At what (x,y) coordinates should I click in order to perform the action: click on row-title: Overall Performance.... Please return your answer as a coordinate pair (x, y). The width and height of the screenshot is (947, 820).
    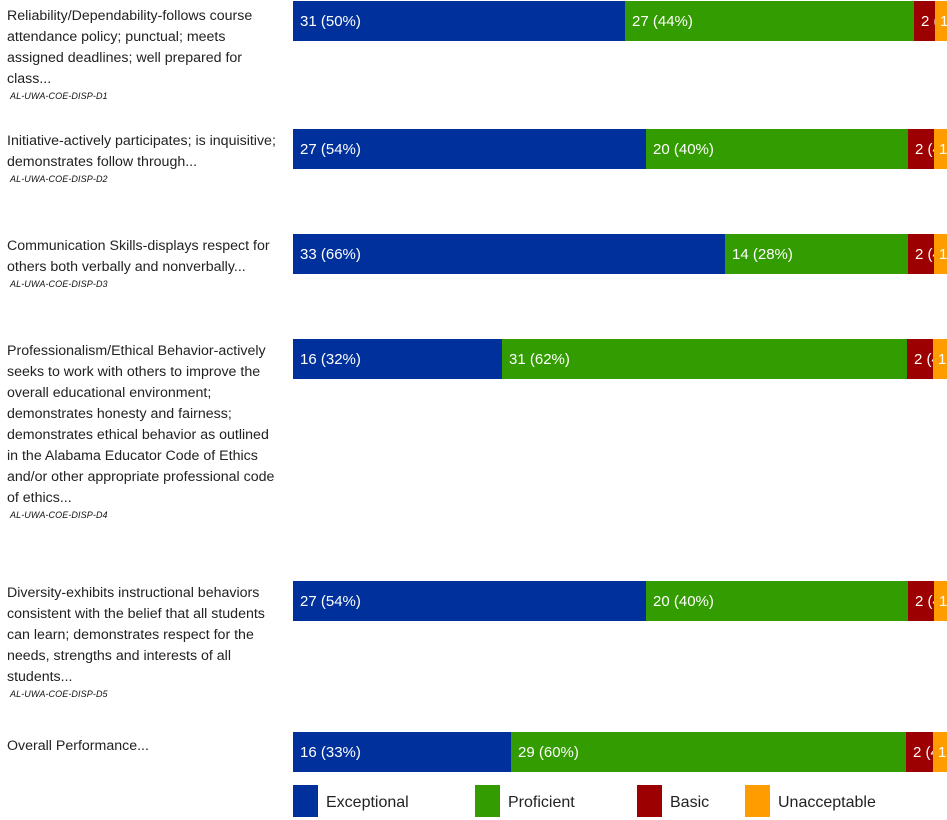
    Looking at the image, I should click on (78, 746).